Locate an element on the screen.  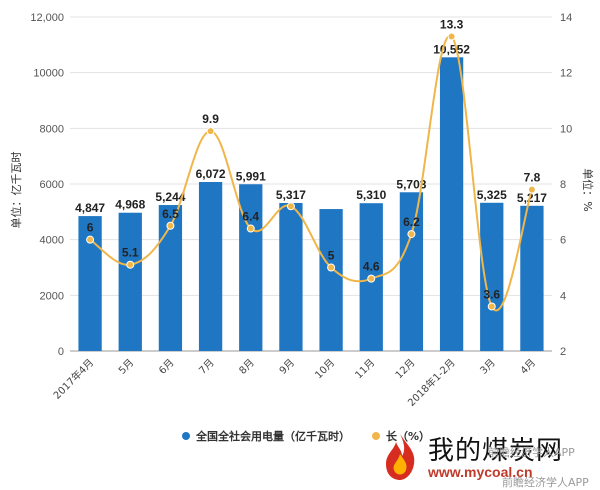
line-value-label: 6.2 is located at coordinates (411, 222).